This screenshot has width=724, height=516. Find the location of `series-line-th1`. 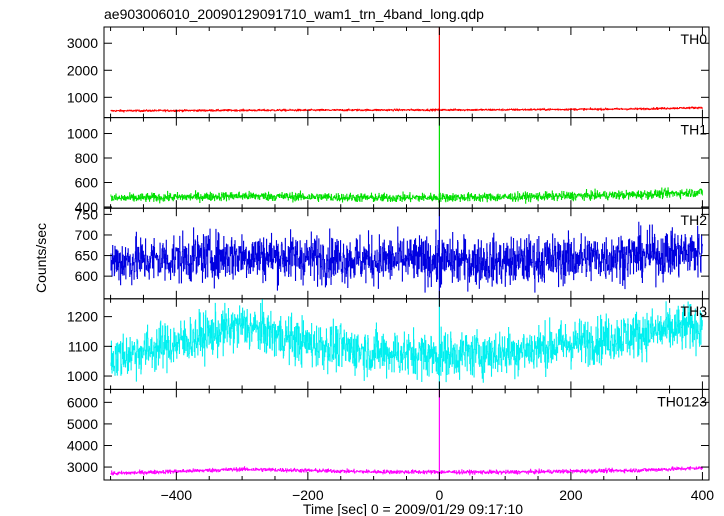

series-line-th1 is located at coordinates (406, 195).